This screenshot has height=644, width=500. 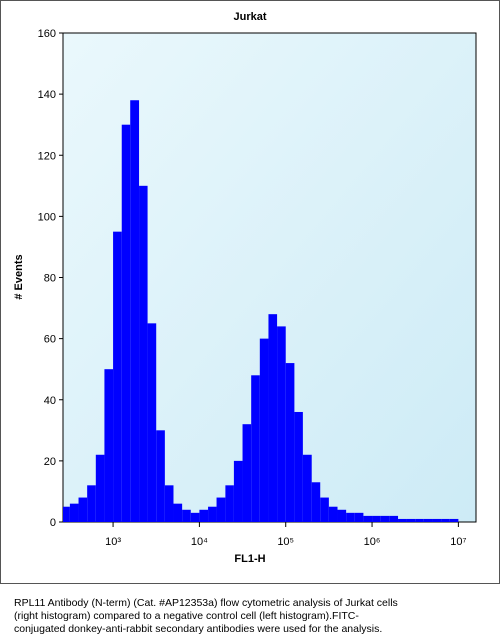 What do you see at coordinates (249, 559) in the screenshot?
I see `x-axis-label: FL1-H` at bounding box center [249, 559].